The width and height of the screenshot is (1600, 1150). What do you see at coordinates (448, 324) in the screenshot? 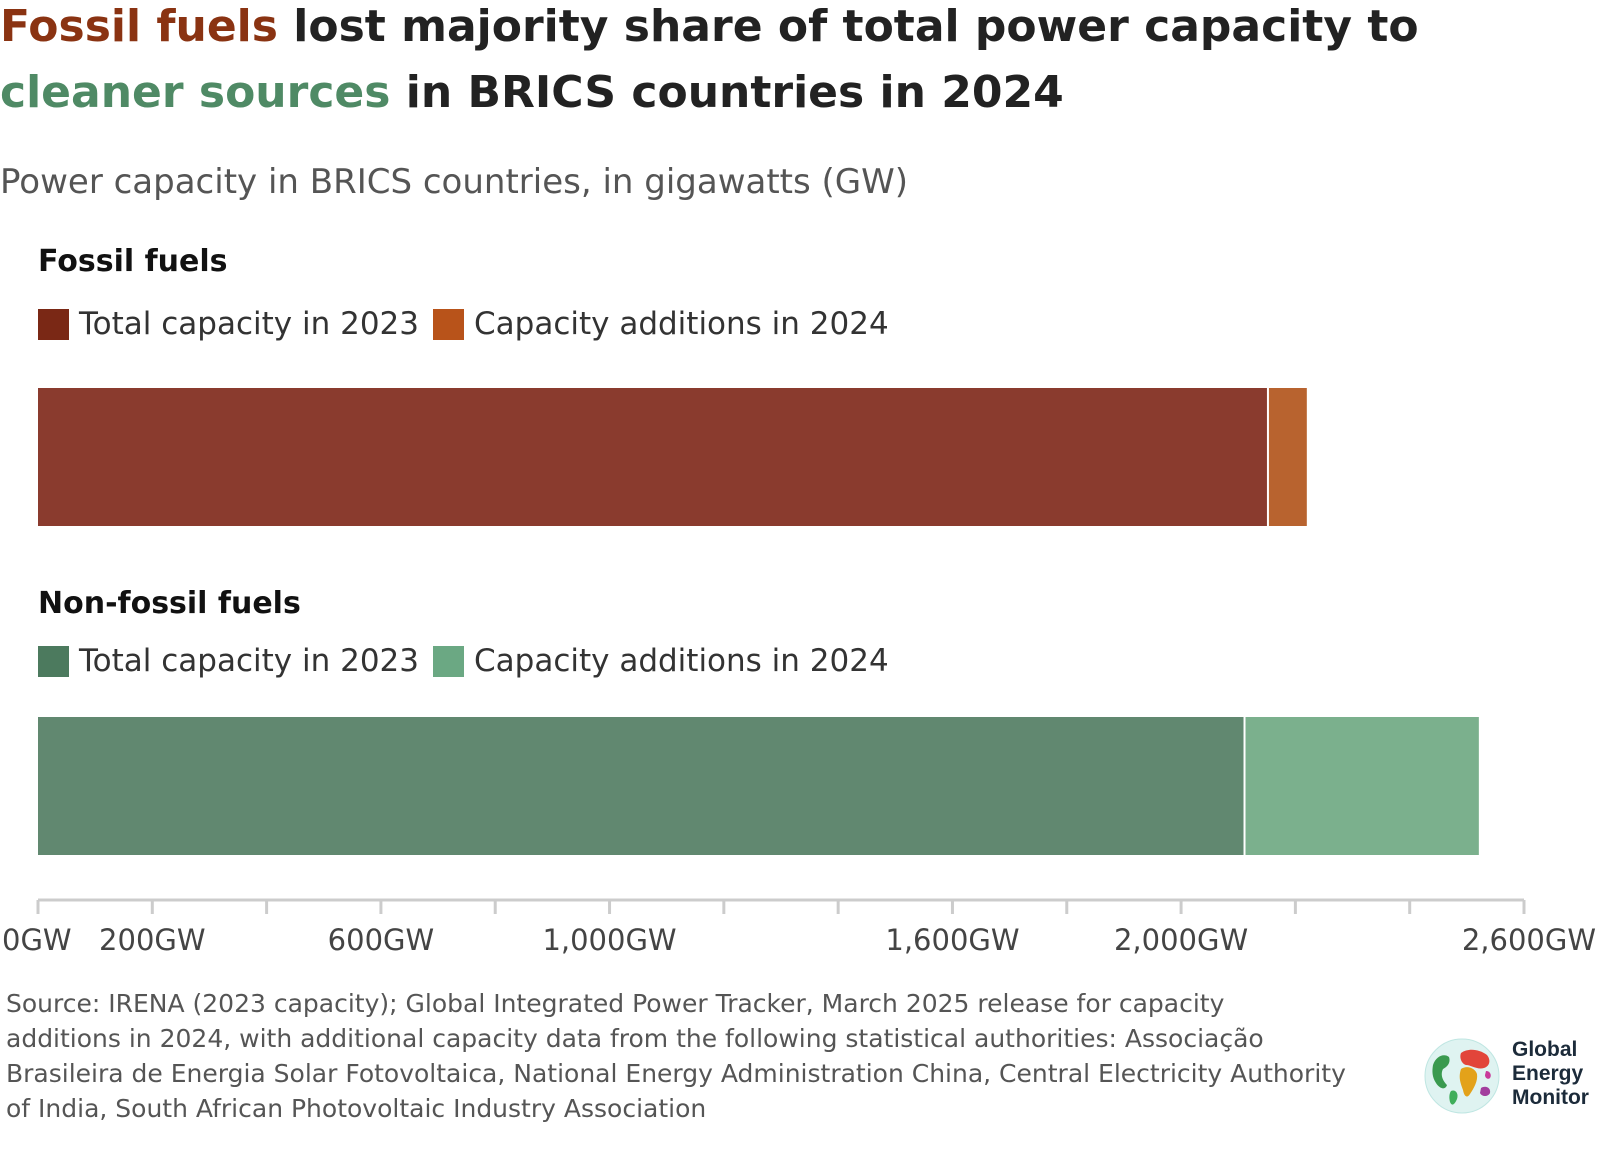
I see `legend-swatch-fossil-additions` at bounding box center [448, 324].